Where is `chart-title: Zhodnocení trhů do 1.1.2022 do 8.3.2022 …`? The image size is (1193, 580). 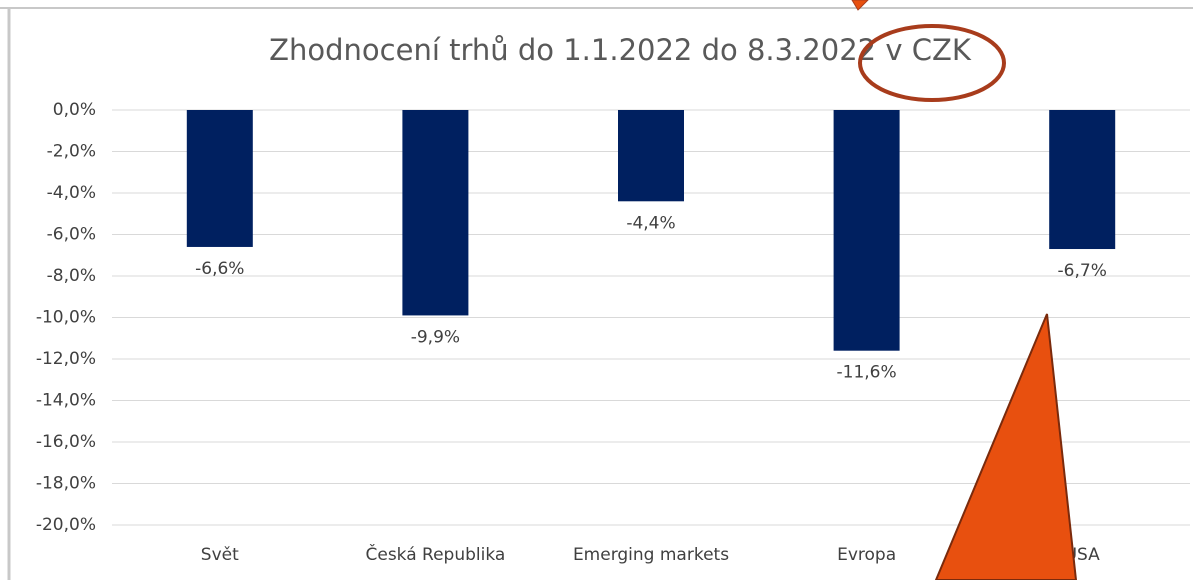 chart-title: Zhodnocení trhů do 1.1.2022 do 8.3.2022 … is located at coordinates (620, 50).